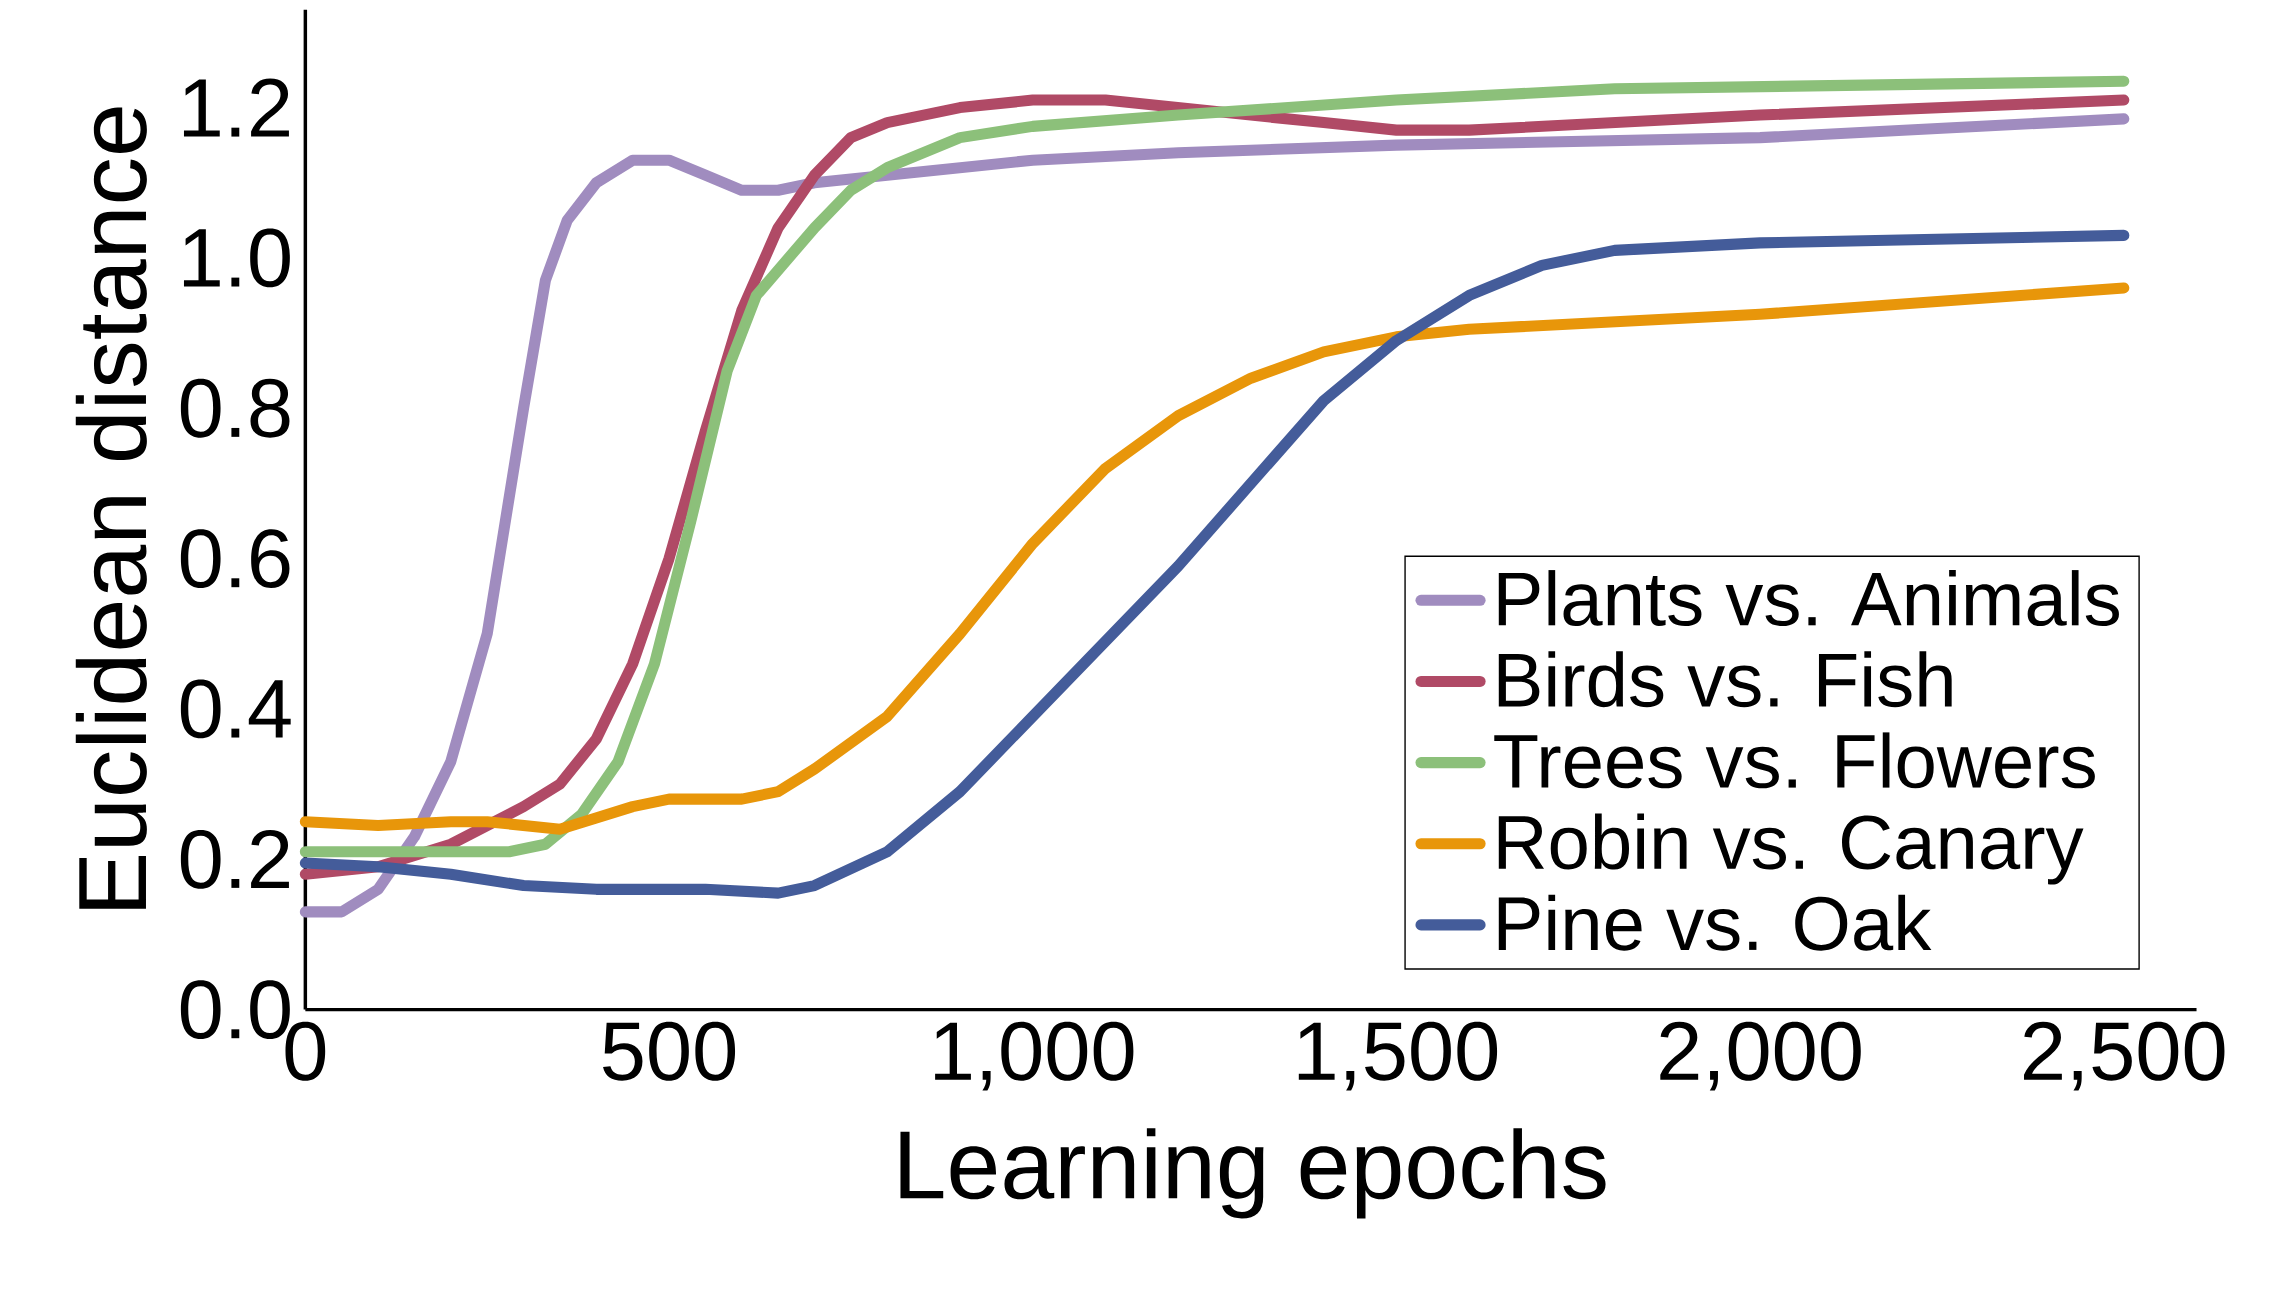 This screenshot has height=1310, width=2295. I want to click on y-tick-label: 0.8, so click(235, 408).